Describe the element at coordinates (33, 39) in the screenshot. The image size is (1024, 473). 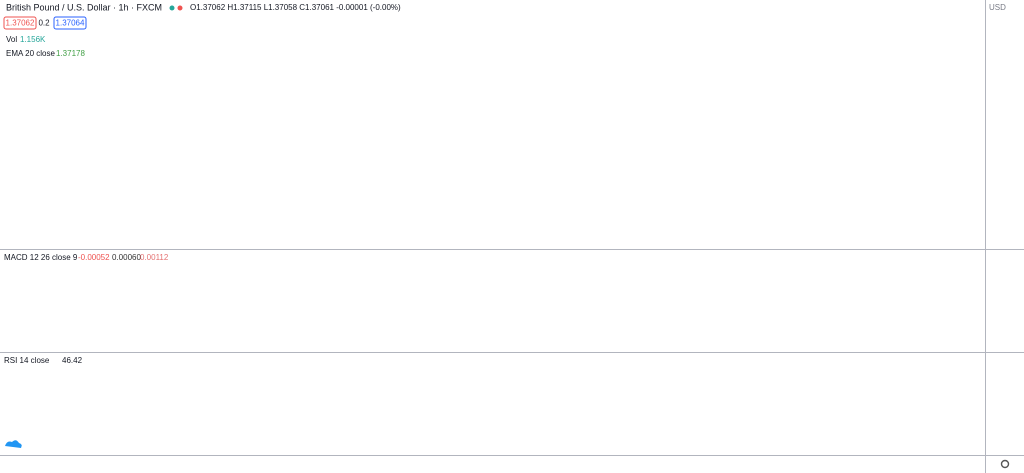
I see `volume-value: 1.156K` at that location.